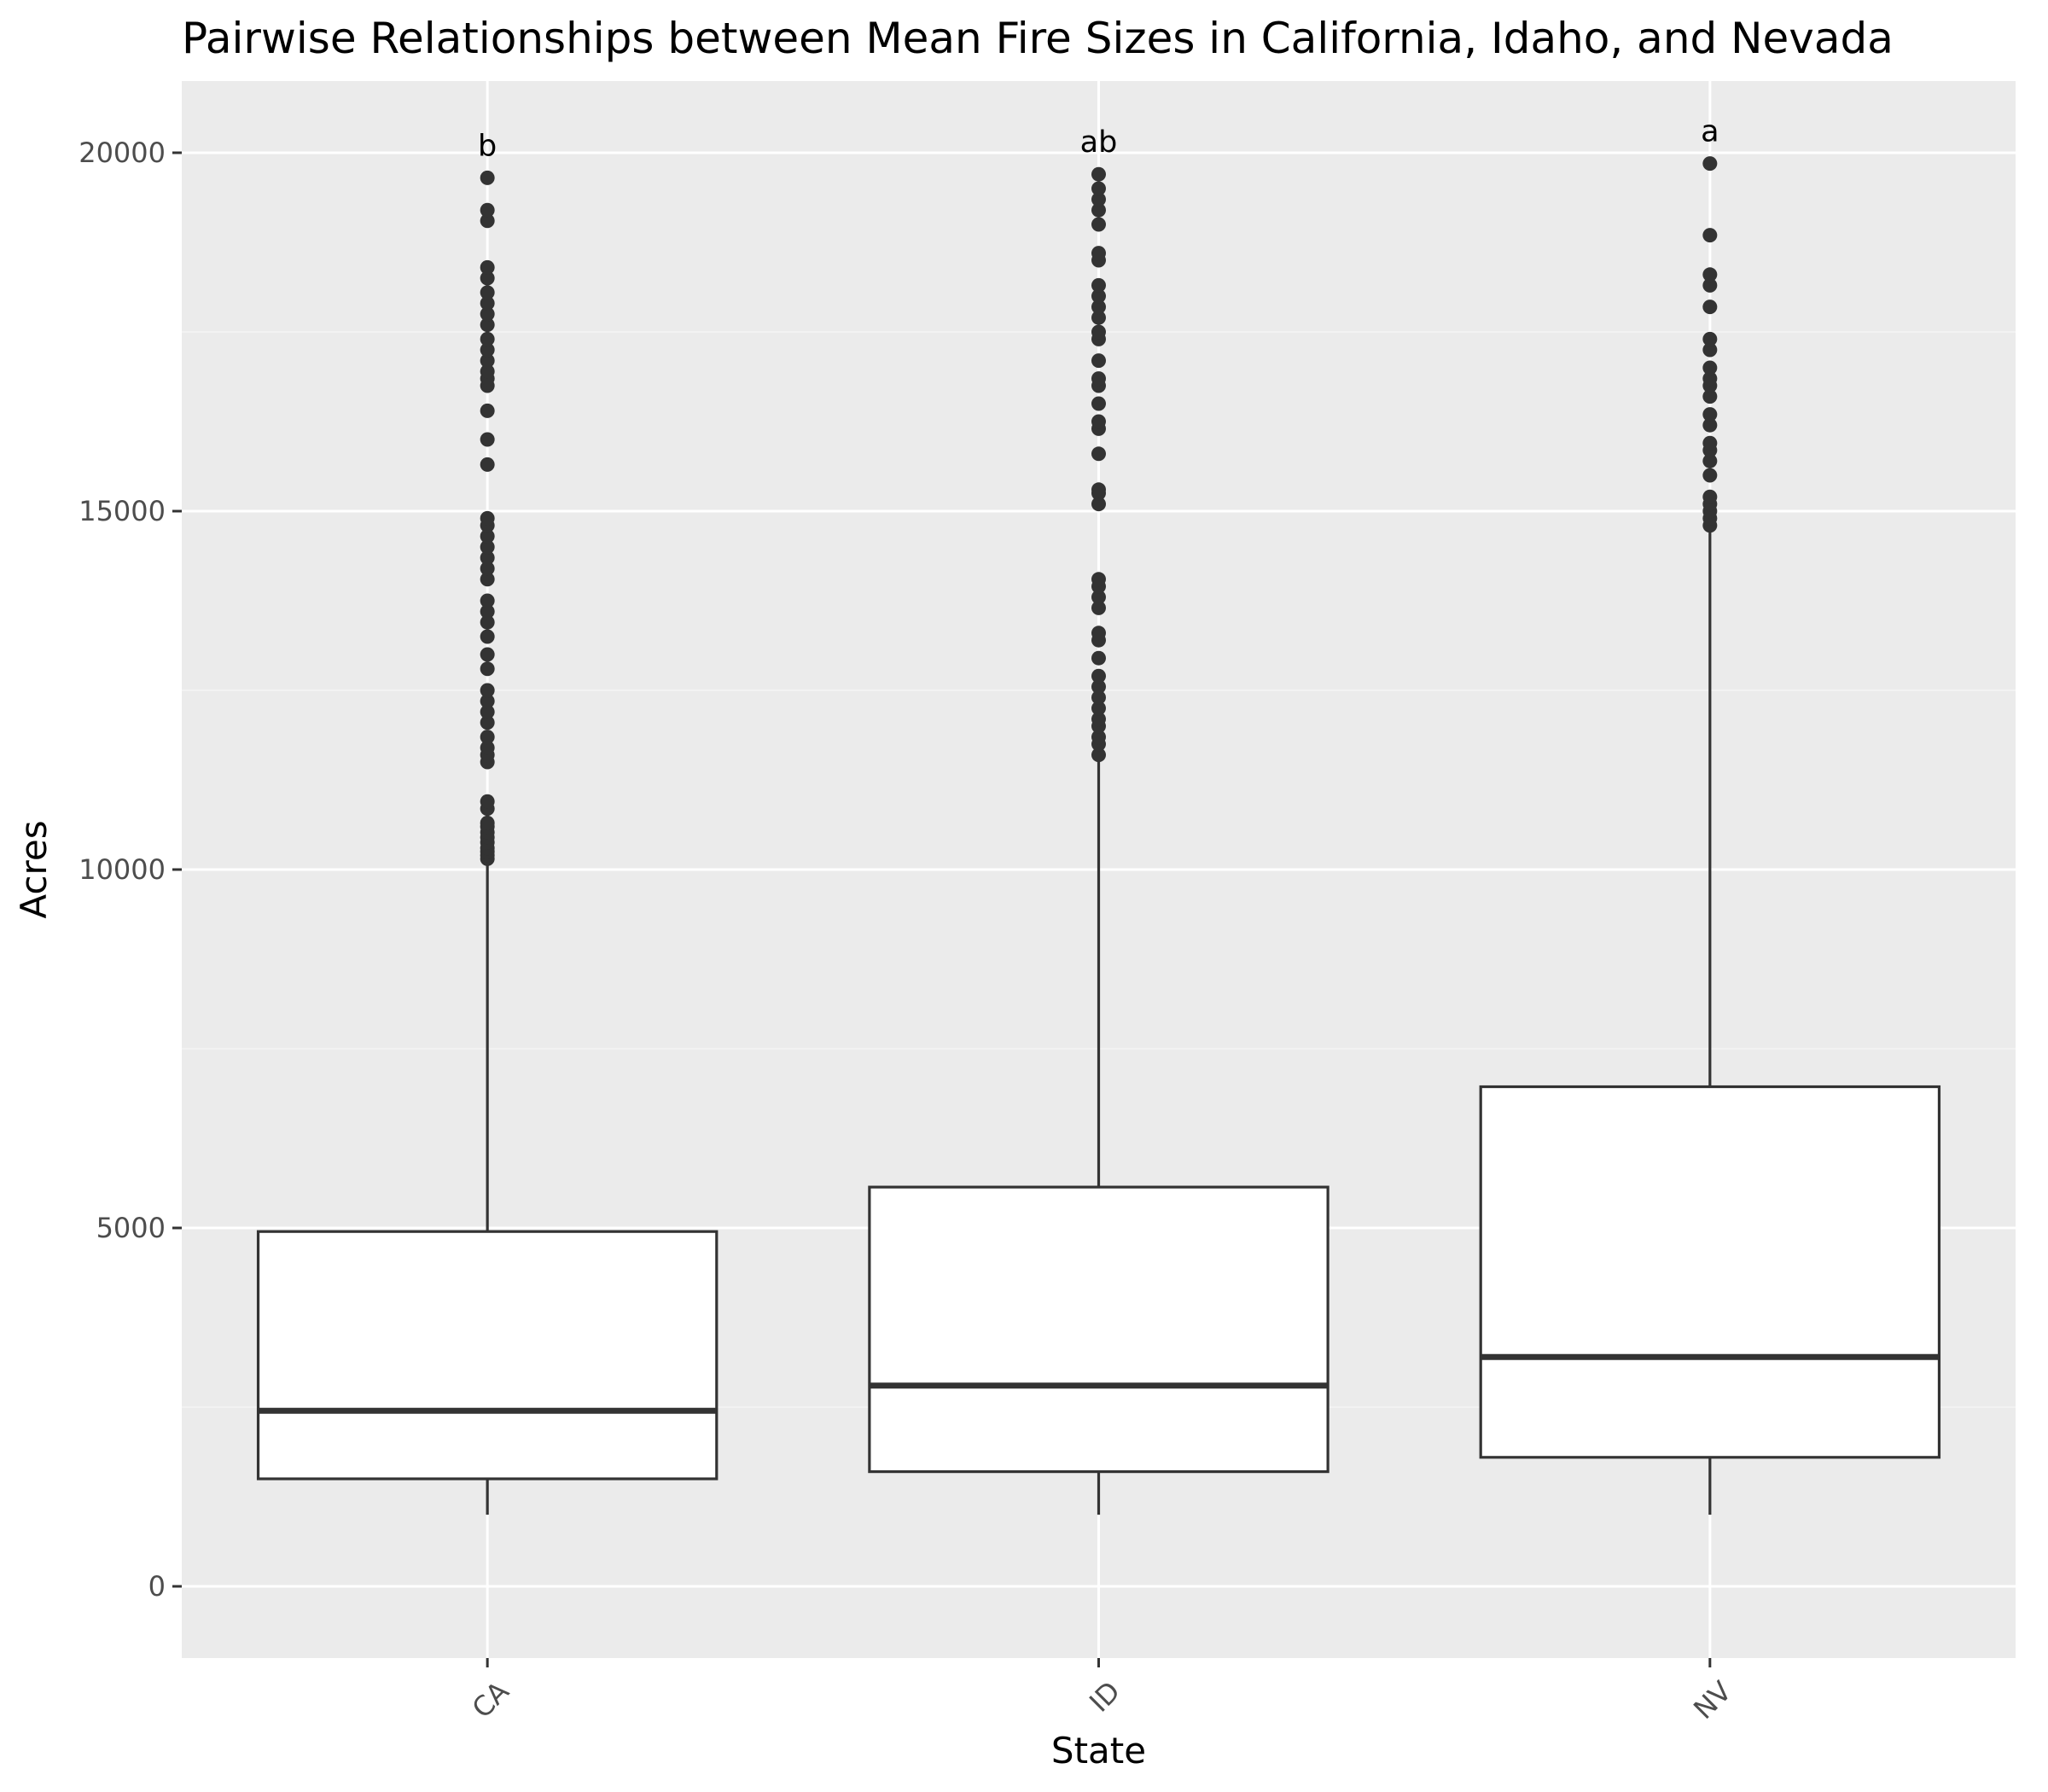  I want to click on y-tick-label: 0, so click(157, 1586).